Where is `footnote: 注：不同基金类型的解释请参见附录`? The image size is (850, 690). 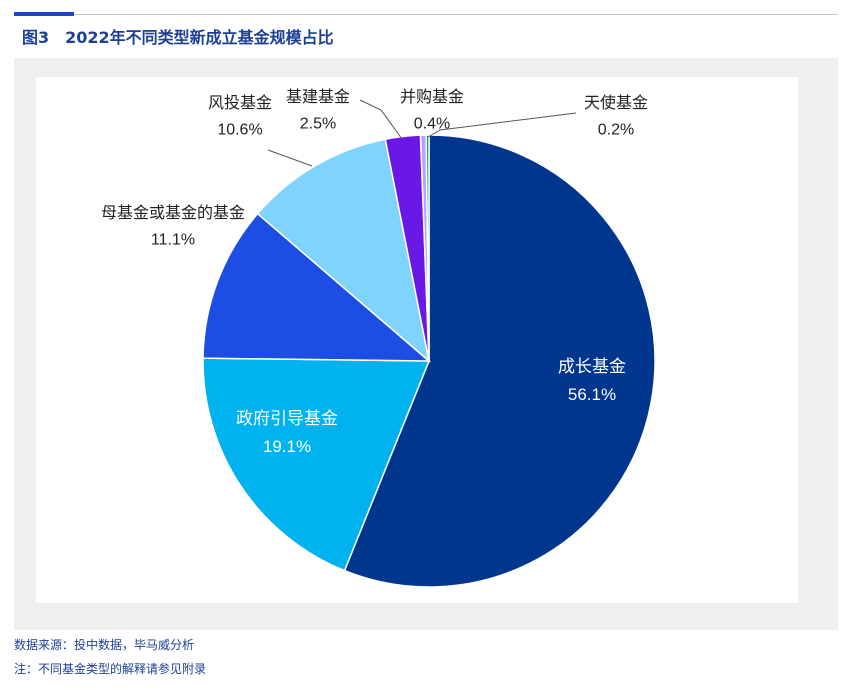
footnote: 注：不同基金类型的解释请参见附录 is located at coordinates (110, 669).